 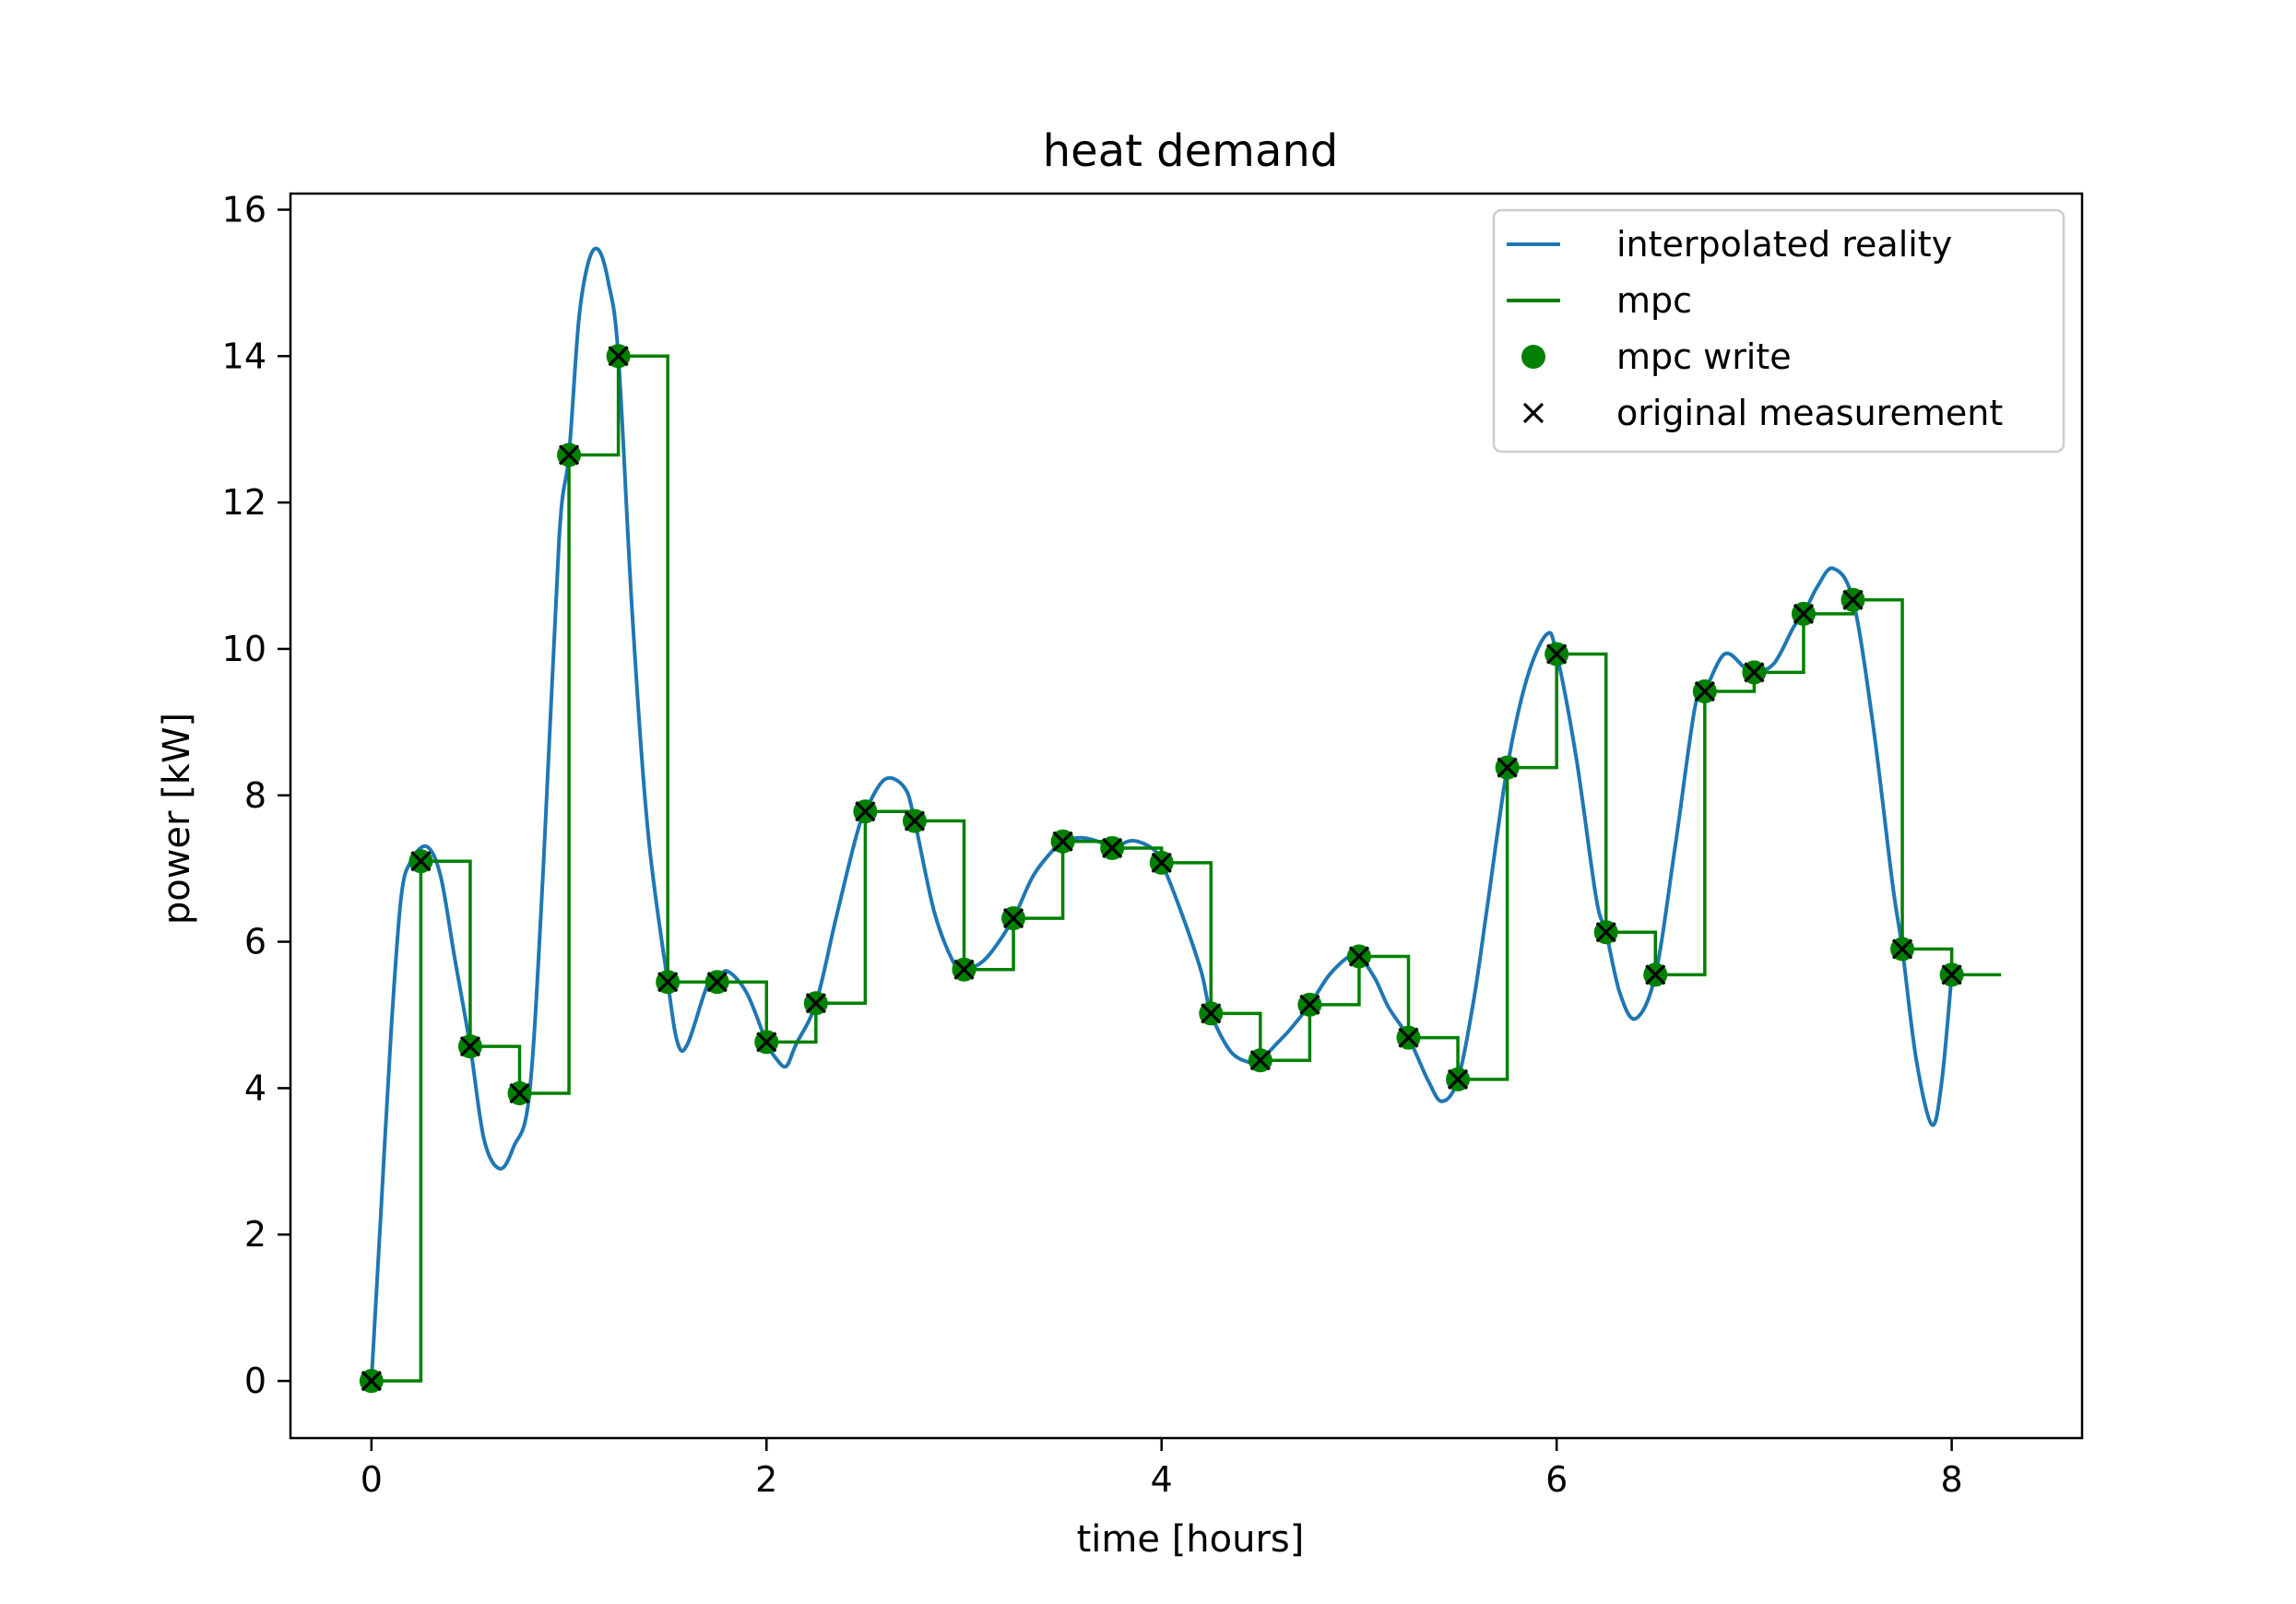 I want to click on y-tick-label: 2, so click(x=255, y=1235).